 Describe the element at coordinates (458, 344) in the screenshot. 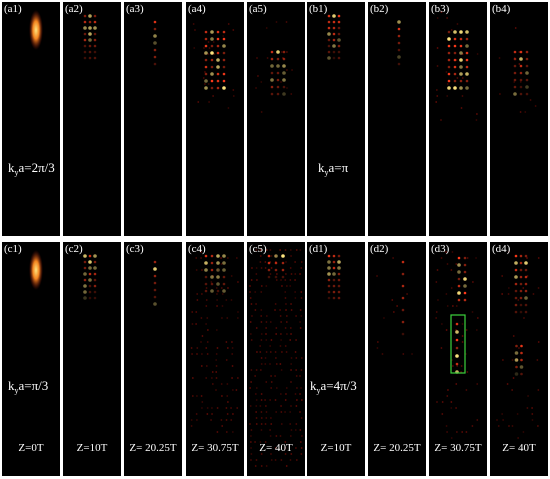

I see `highlight-box` at that location.